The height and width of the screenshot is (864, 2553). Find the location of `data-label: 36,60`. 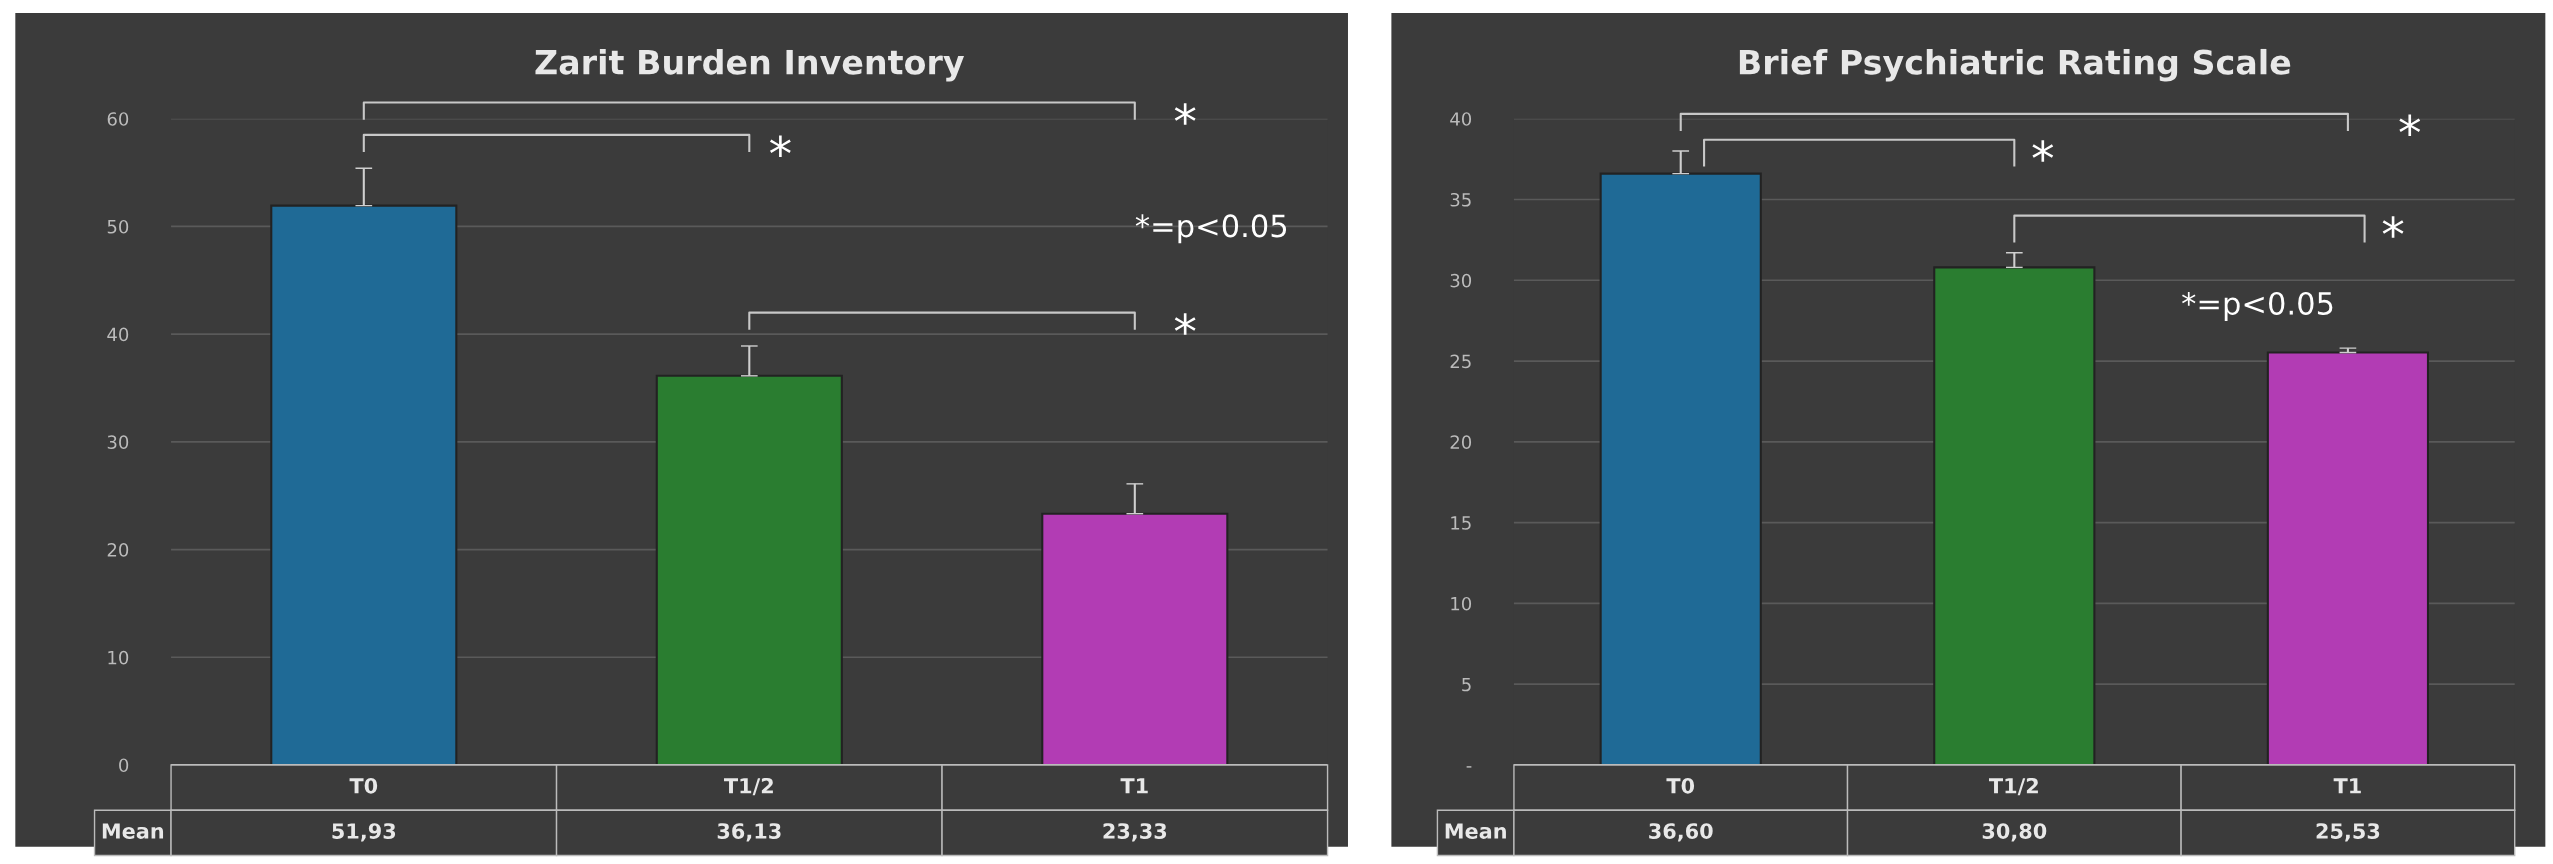

data-label: 36,60 is located at coordinates (1681, 832).